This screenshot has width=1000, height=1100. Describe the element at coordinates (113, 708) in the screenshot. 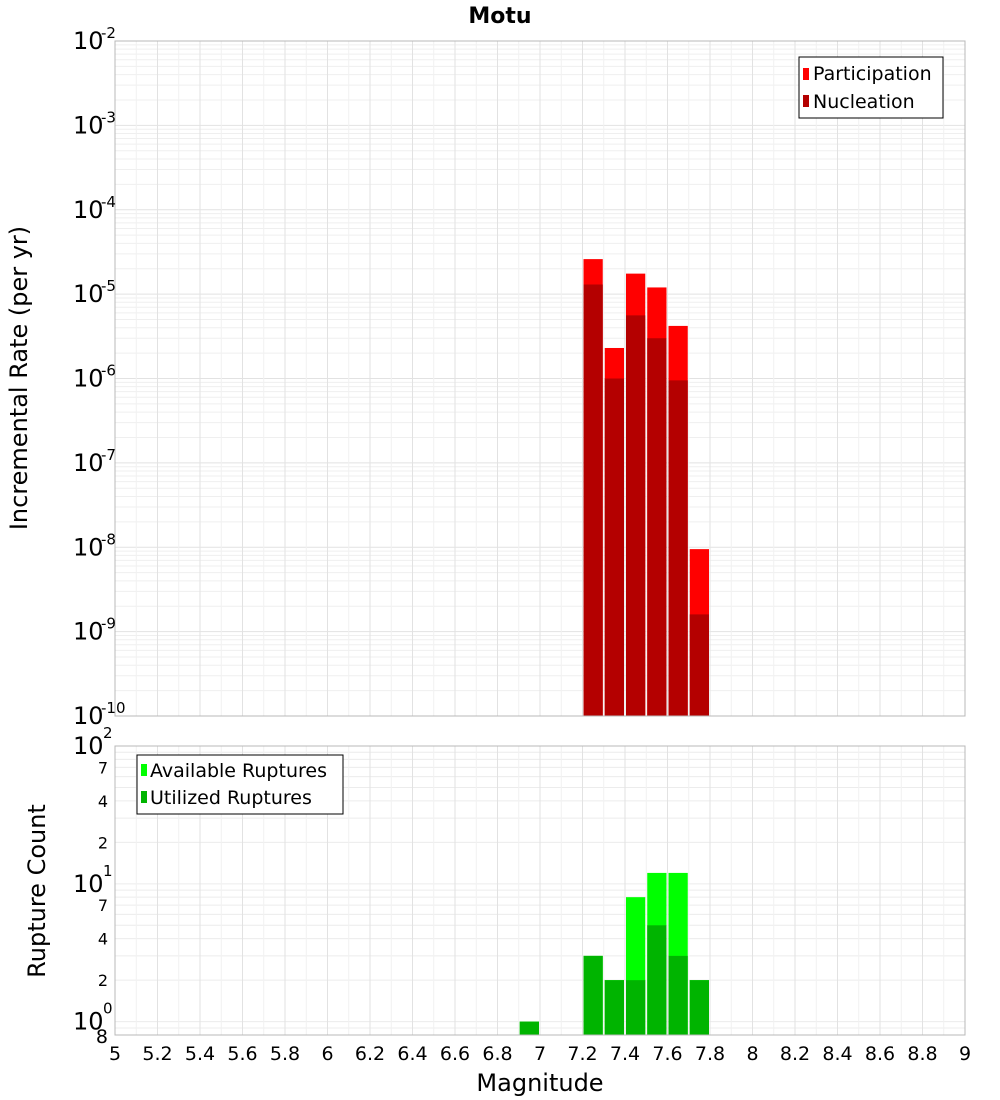

I see `top-y-tick-exponent: -10` at that location.